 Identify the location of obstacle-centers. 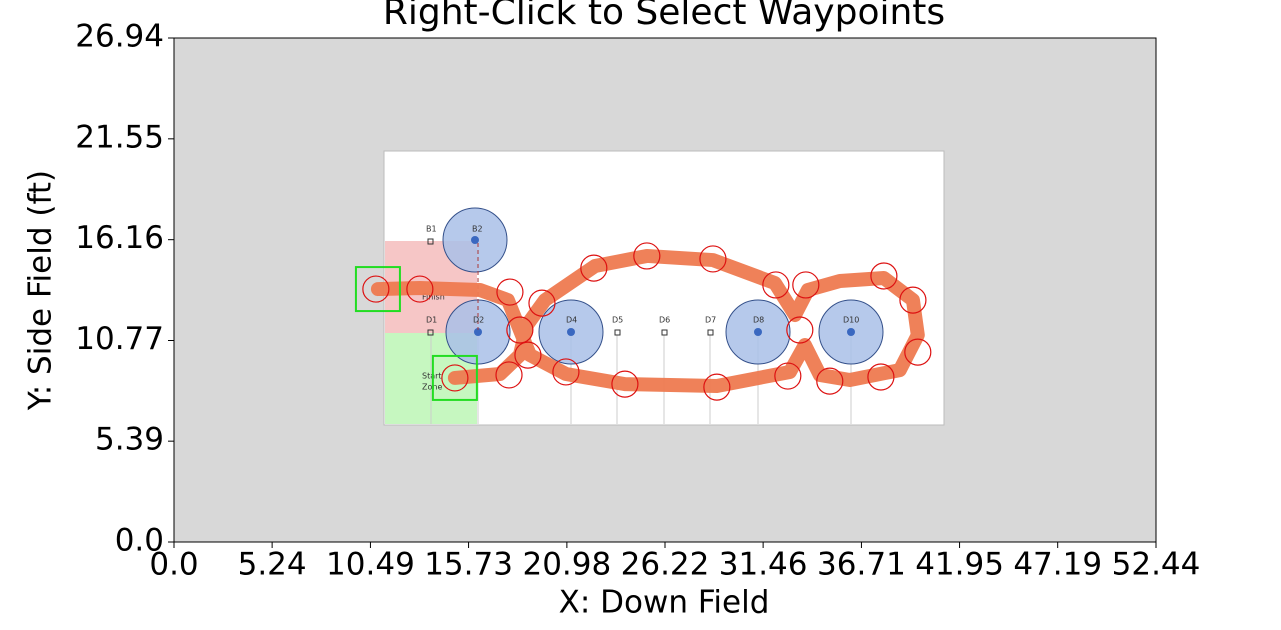
(663, 286).